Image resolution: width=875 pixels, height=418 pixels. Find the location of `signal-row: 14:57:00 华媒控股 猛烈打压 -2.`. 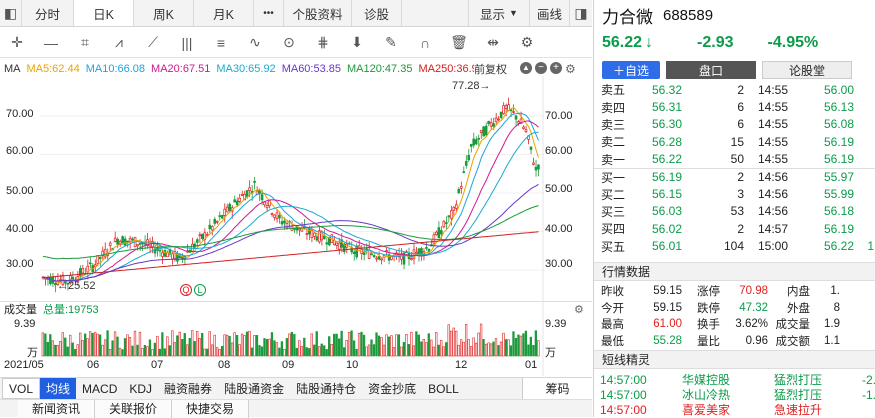

signal-row: 14:57:00 华媒控股 猛烈打压 -2. is located at coordinates (734, 380).